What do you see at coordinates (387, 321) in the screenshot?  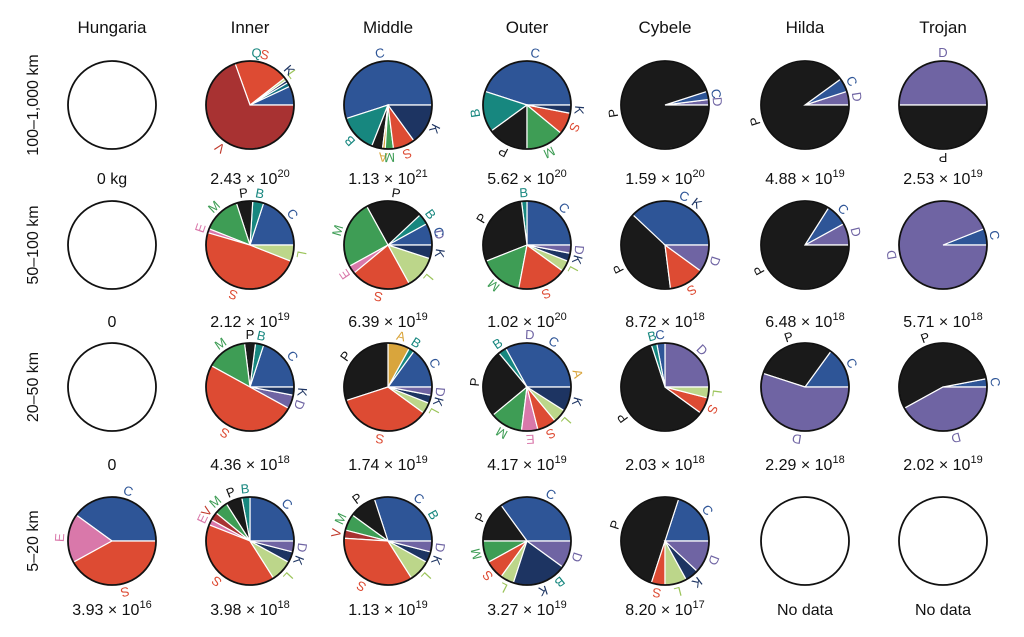 I see `mass-label-middle-row2: 6.39 × 10¹⁹` at bounding box center [387, 321].